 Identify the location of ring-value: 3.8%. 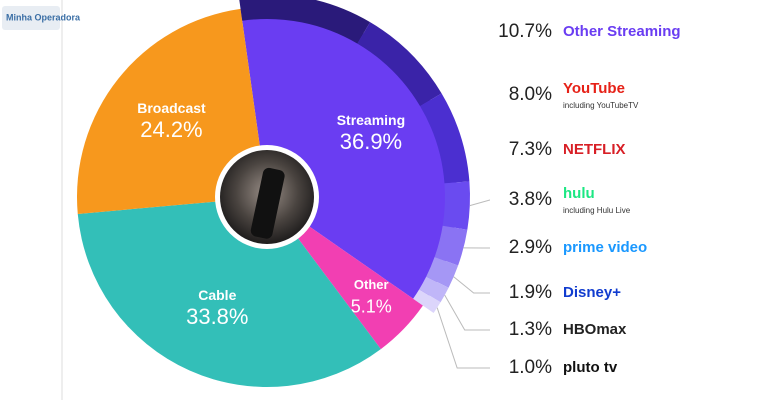
(530, 199).